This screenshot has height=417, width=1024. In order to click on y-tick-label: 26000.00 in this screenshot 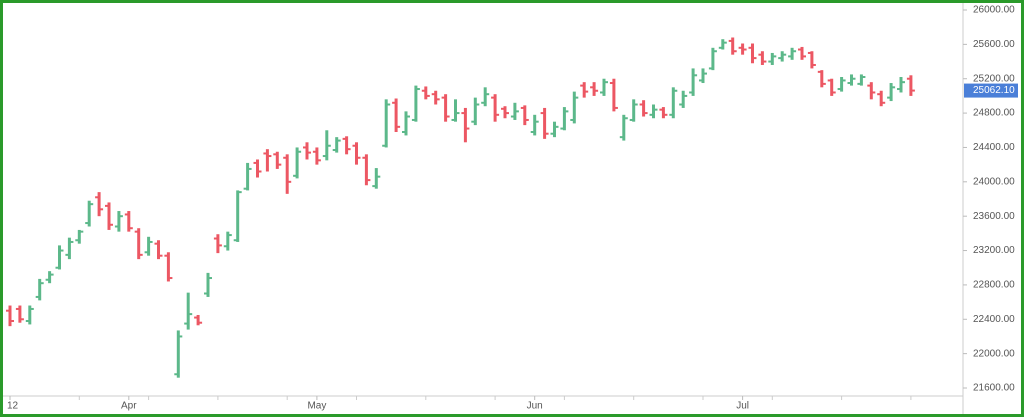, I will do `click(994, 10)`.